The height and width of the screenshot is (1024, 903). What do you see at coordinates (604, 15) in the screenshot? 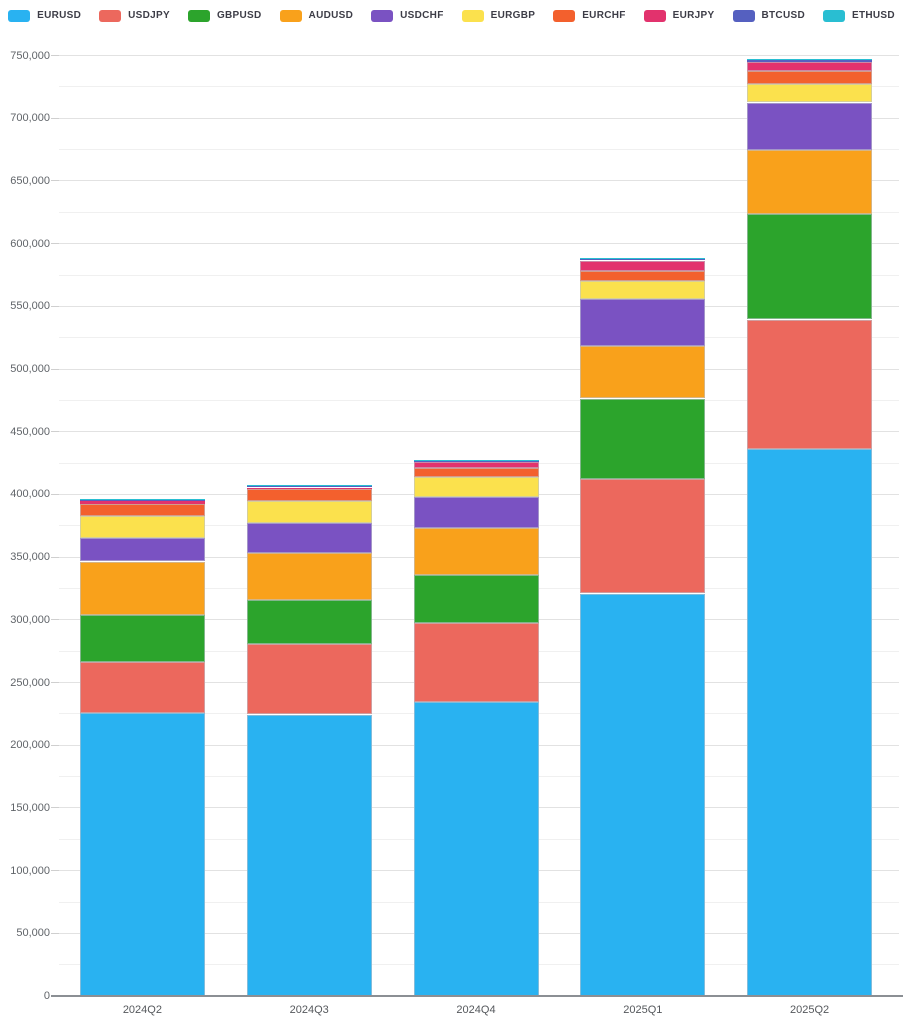
I see `legend-label: EURCHF` at bounding box center [604, 15].